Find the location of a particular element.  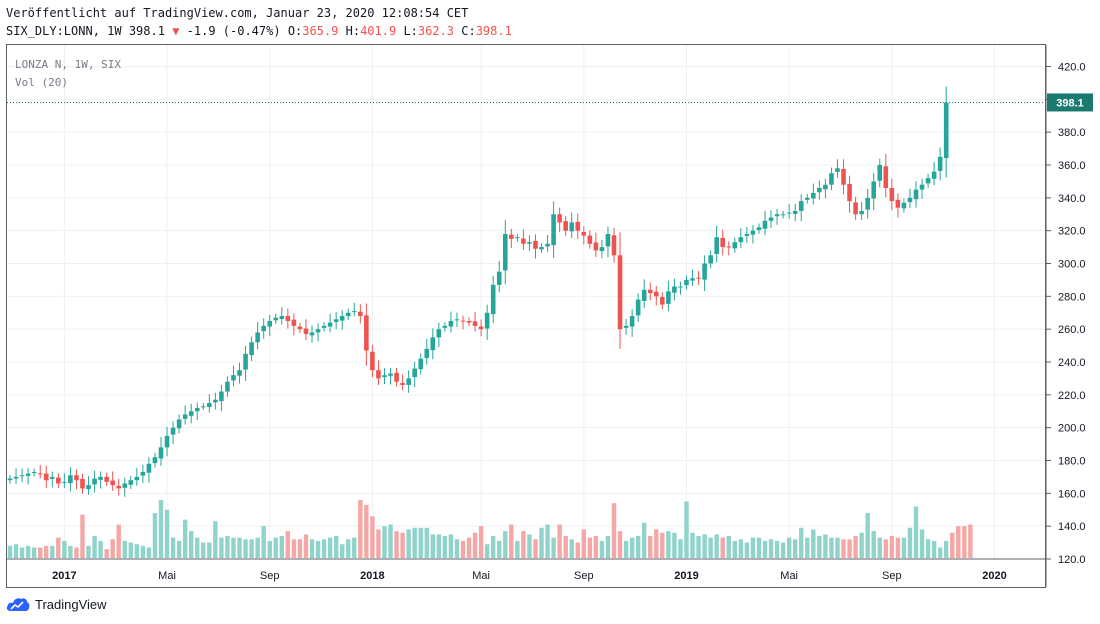

tradingview-logo: TradingView is located at coordinates (56, 604).